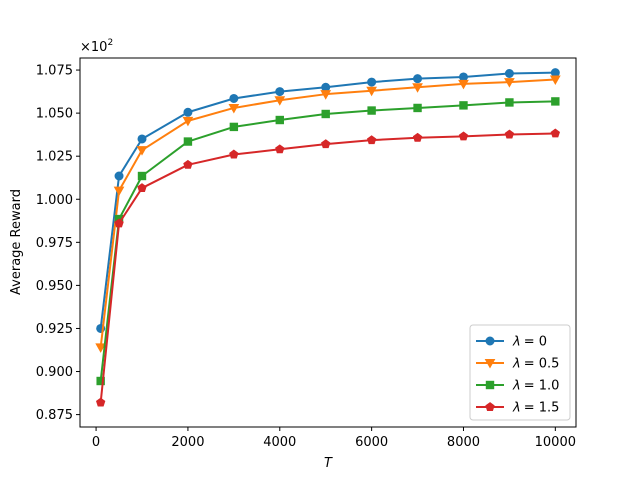  I want to click on legend-label: λ = 1.0, so click(535, 386).